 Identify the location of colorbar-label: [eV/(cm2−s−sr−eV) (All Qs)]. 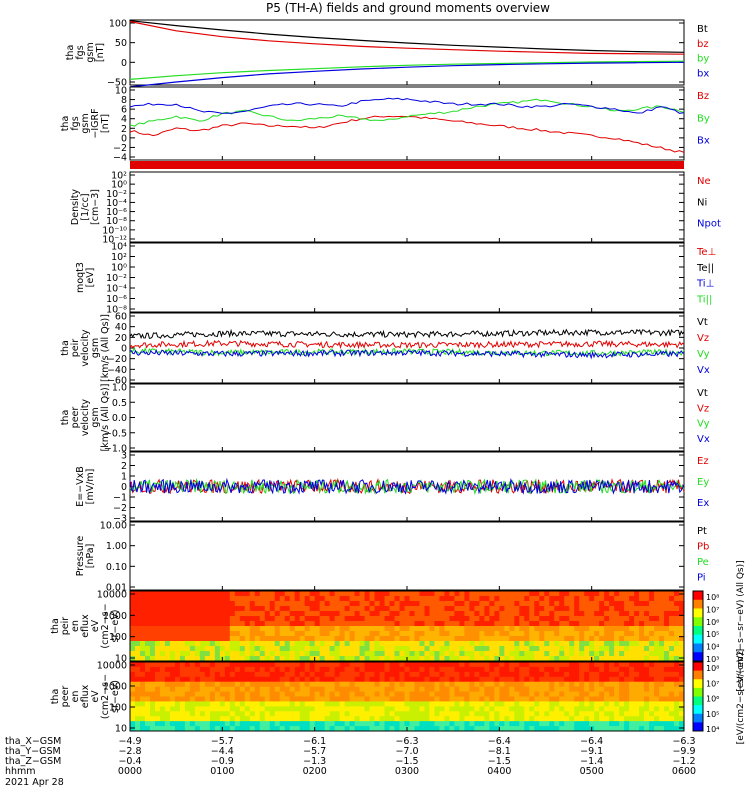
(741, 625).